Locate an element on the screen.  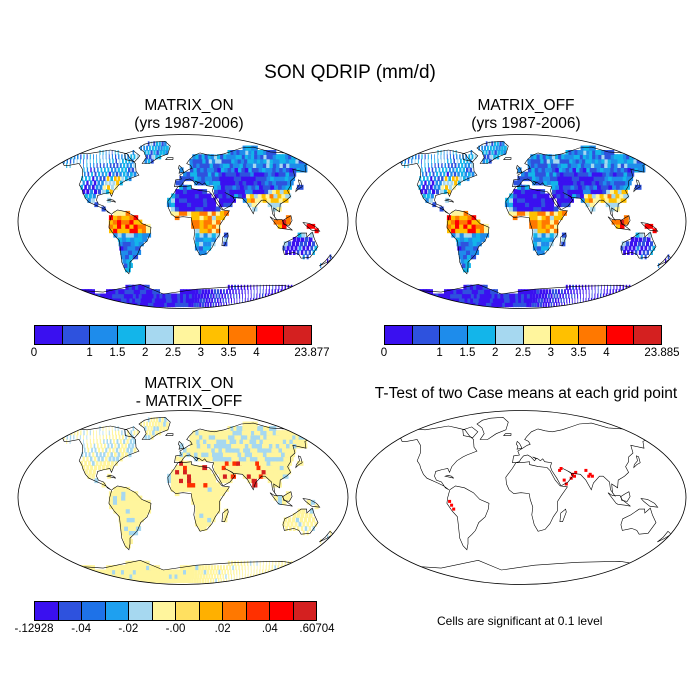
colorbar-tick-label: 23.877 is located at coordinates (312, 353).